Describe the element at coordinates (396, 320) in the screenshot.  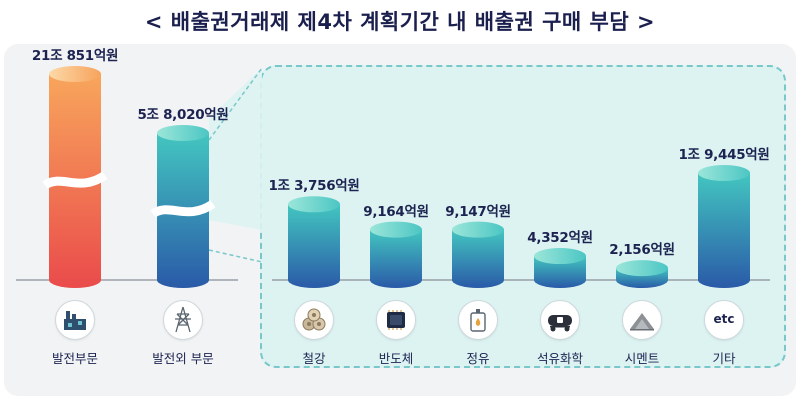
I see `semiconductor-chip-icon` at that location.